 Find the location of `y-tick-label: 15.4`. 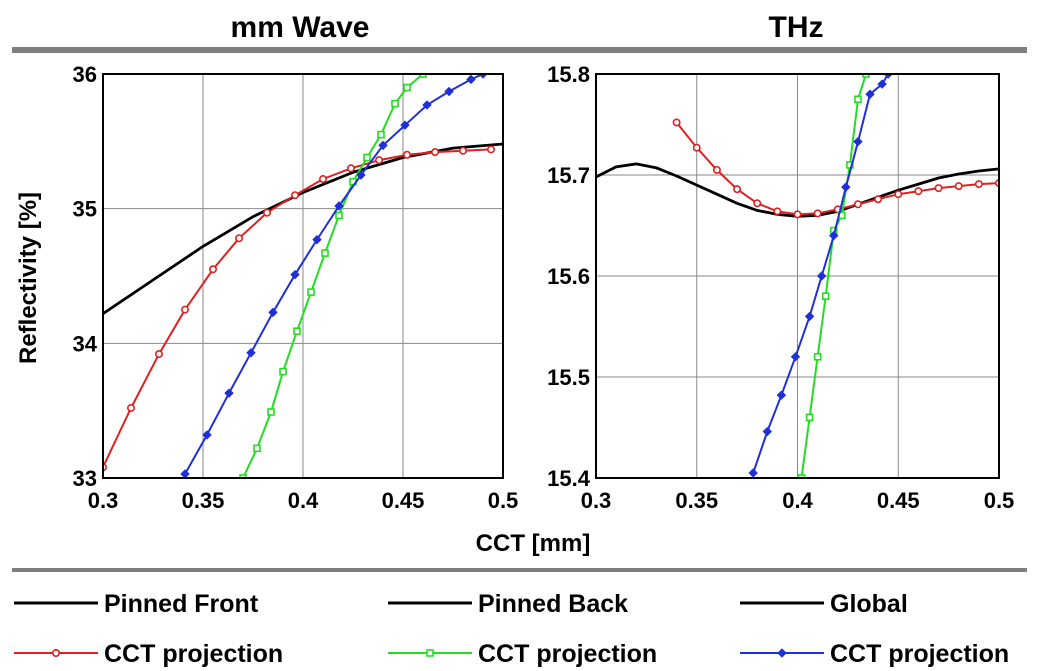

y-tick-label: 15.4 is located at coordinates (569, 478).